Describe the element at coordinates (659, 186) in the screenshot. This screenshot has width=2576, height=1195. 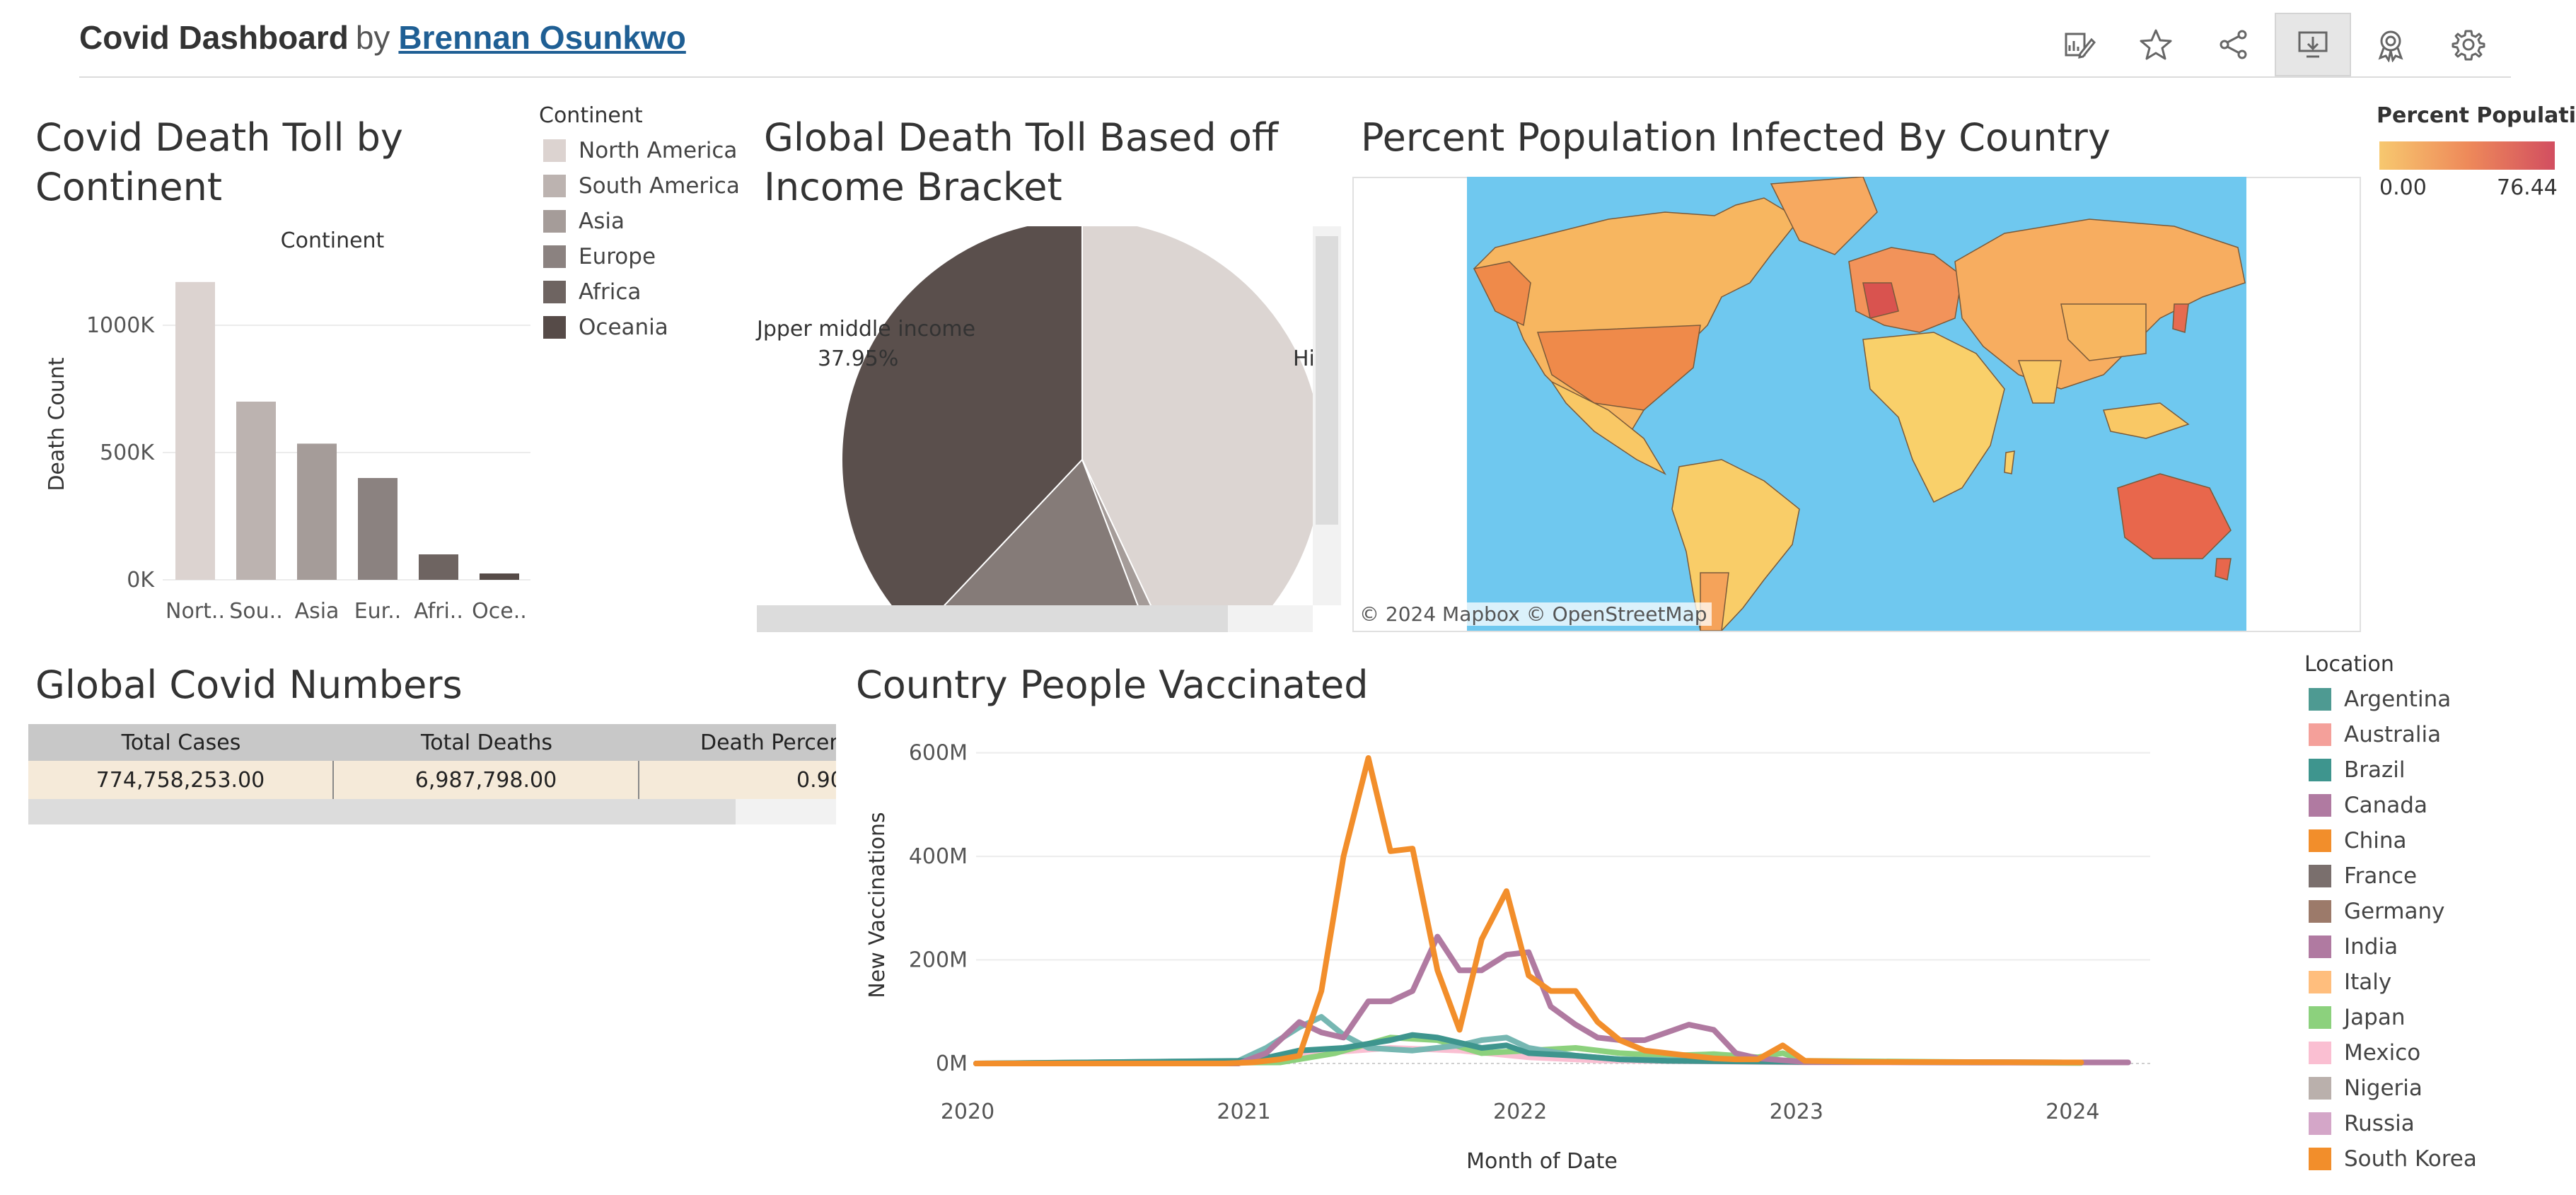
I see `continent-legend-label: South America` at that location.